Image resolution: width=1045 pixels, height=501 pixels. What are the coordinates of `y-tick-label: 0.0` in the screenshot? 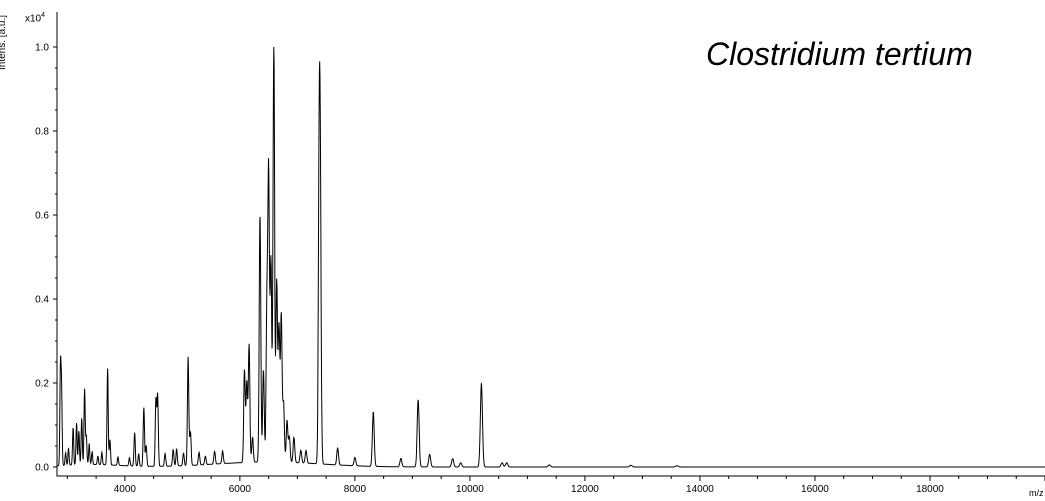 It's located at (42, 468).